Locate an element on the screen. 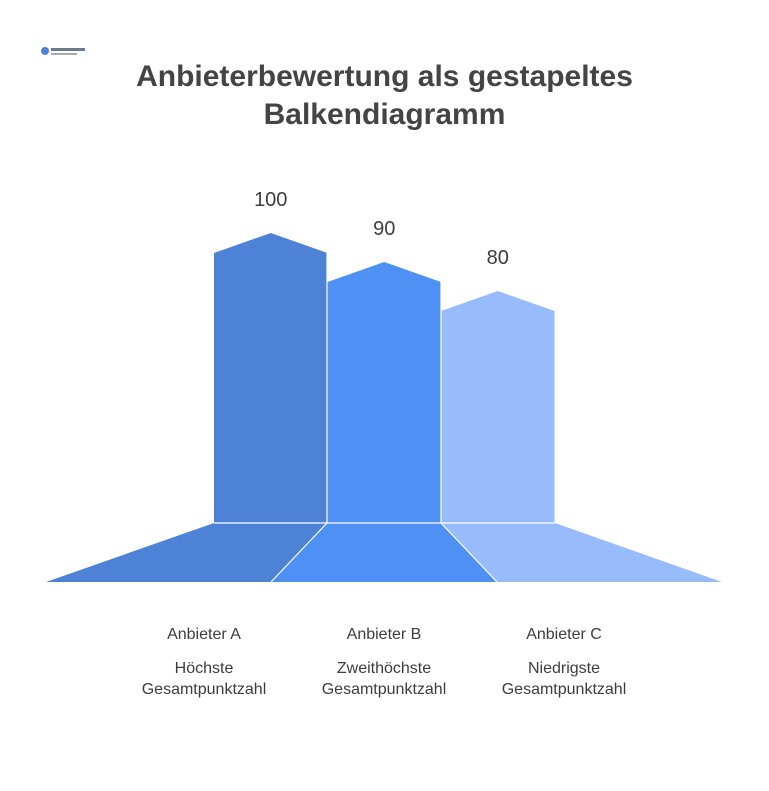  category-c: Anbieter C Niedrigste Gesamtpunktzahl is located at coordinates (564, 662).